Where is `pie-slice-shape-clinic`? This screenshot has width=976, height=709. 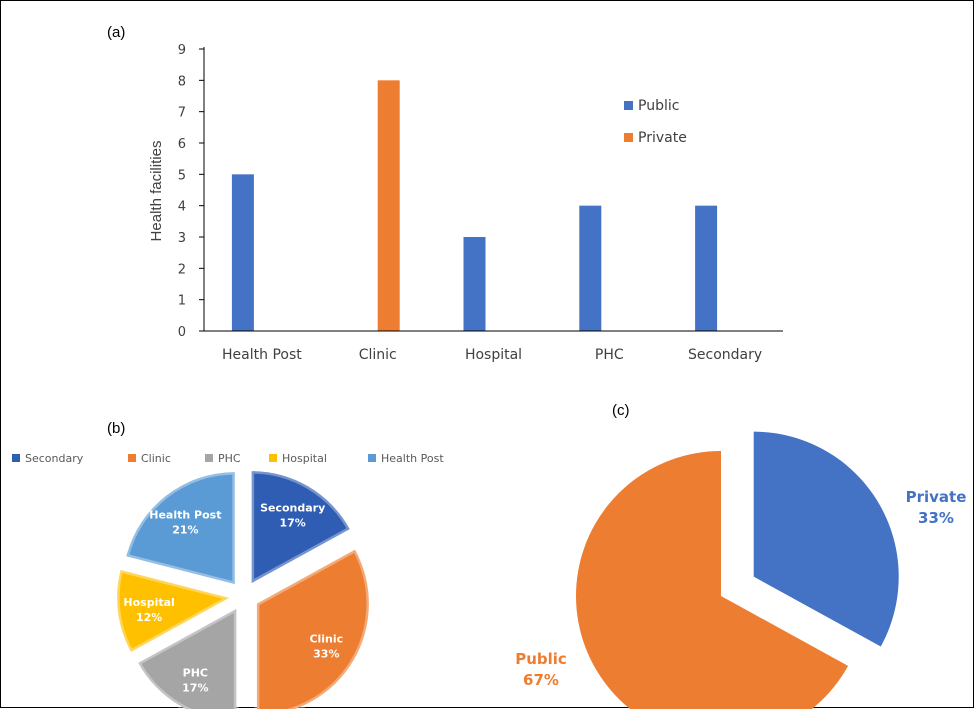 pie-slice-shape-clinic is located at coordinates (313, 627).